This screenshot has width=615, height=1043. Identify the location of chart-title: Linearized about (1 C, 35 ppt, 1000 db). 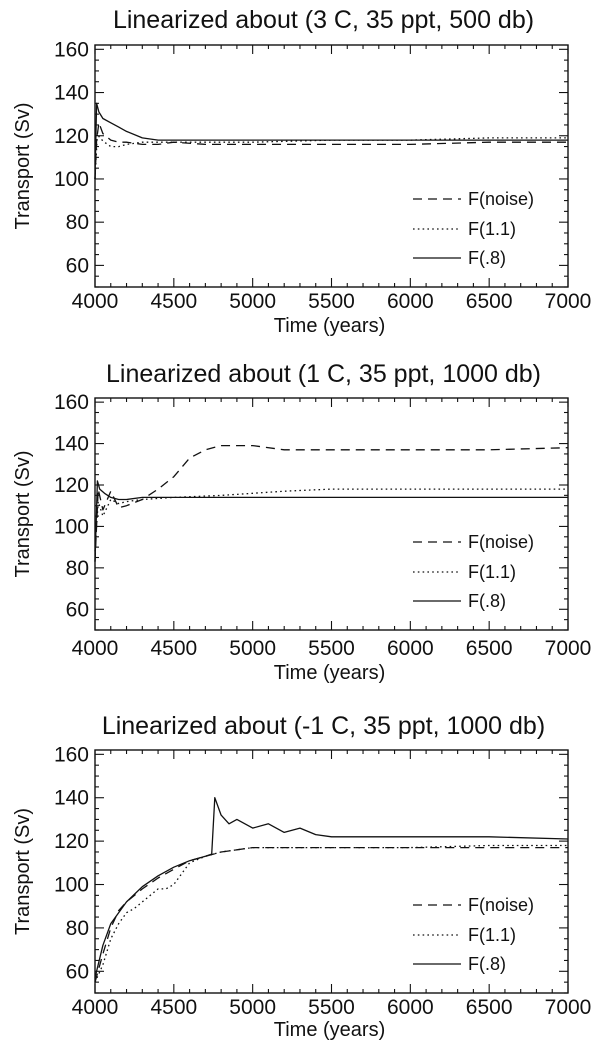
(323, 374).